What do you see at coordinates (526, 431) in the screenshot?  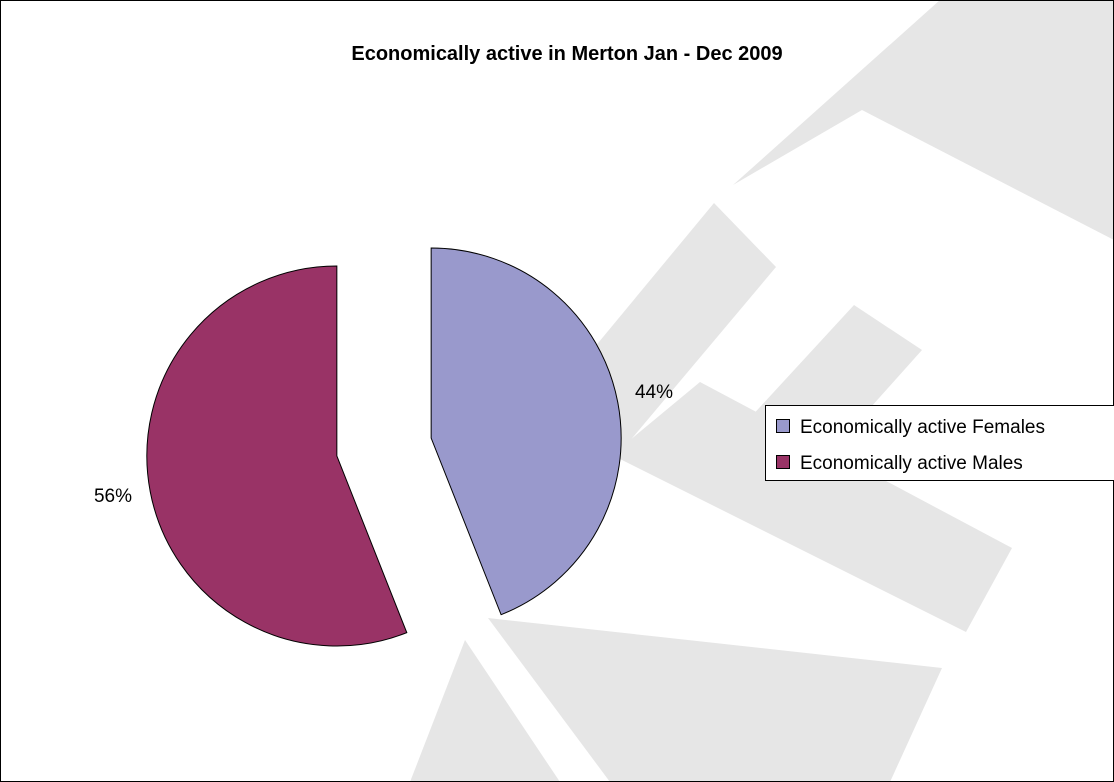 I see `pie-slice-females` at bounding box center [526, 431].